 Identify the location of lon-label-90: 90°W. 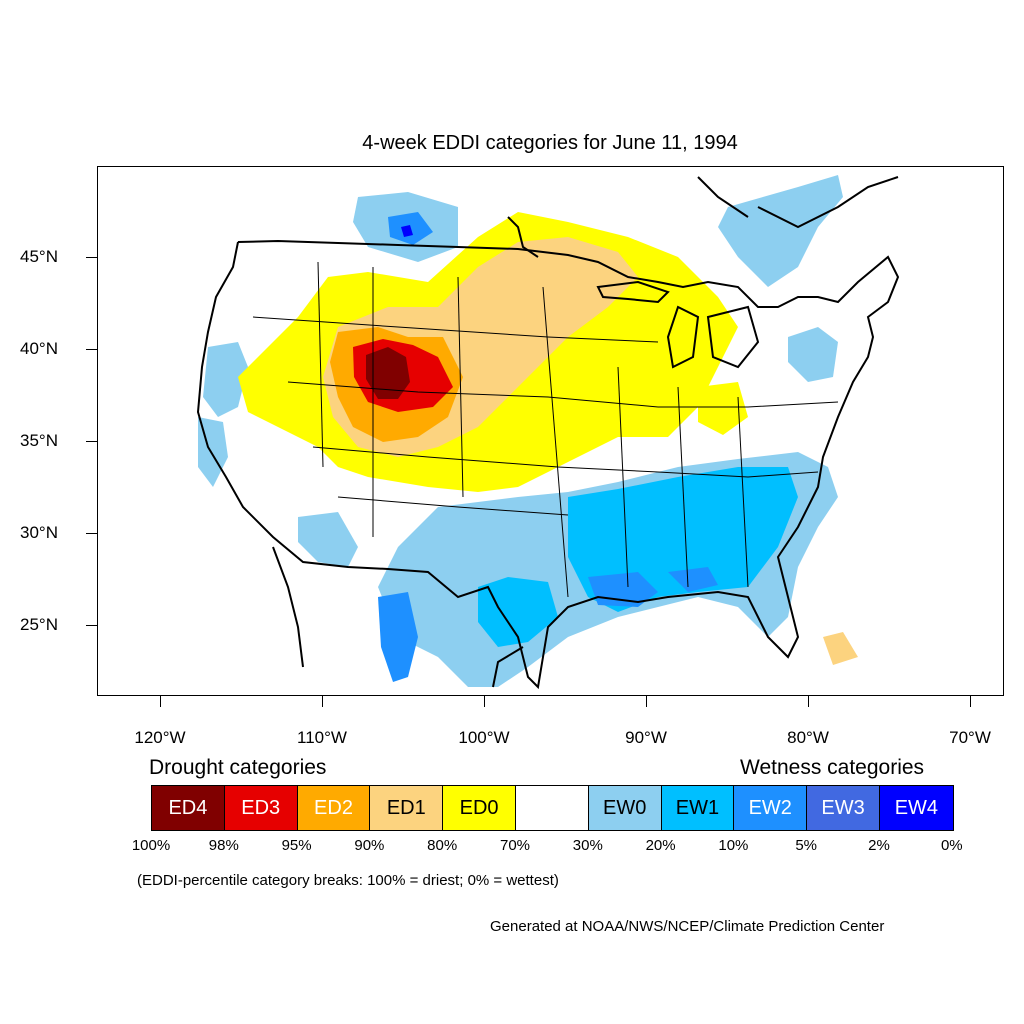
(646, 737).